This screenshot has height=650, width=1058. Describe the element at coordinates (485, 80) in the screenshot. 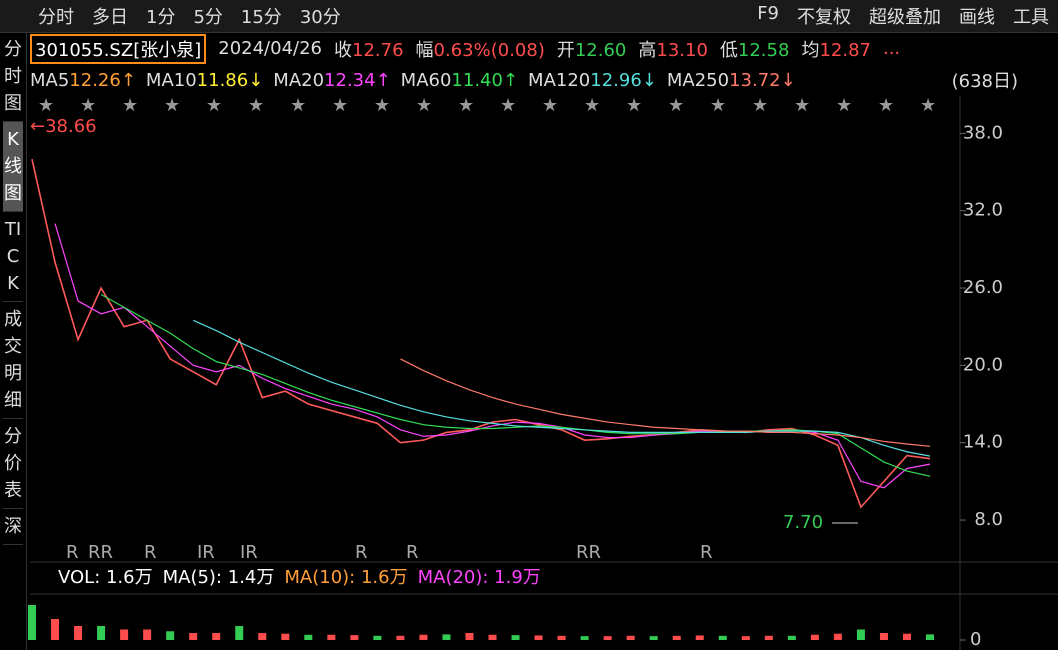

I see `ma-value: 11.40↑` at that location.